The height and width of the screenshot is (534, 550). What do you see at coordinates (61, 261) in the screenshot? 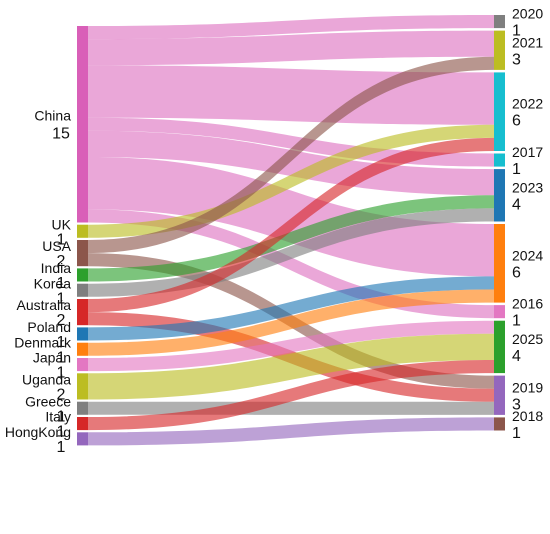
I see `source-value-usa: 2` at bounding box center [61, 261].